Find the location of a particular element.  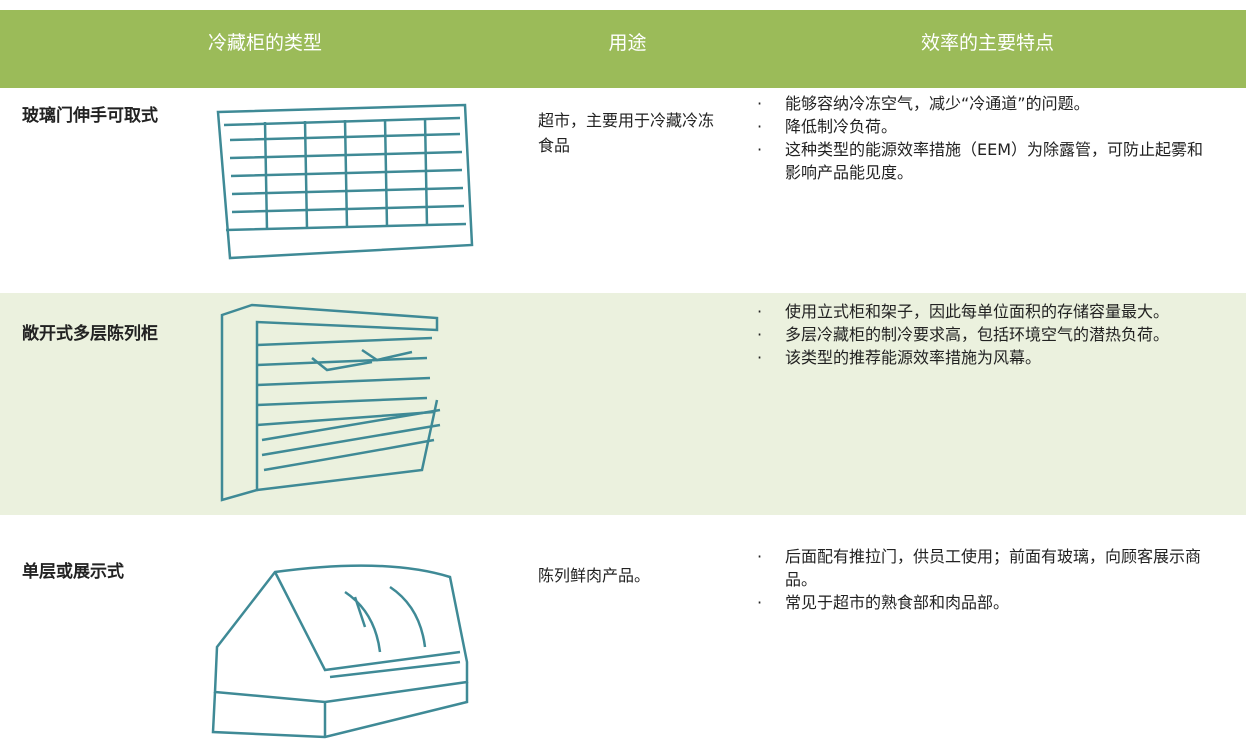

column-header: 用途 is located at coordinates (627, 43).